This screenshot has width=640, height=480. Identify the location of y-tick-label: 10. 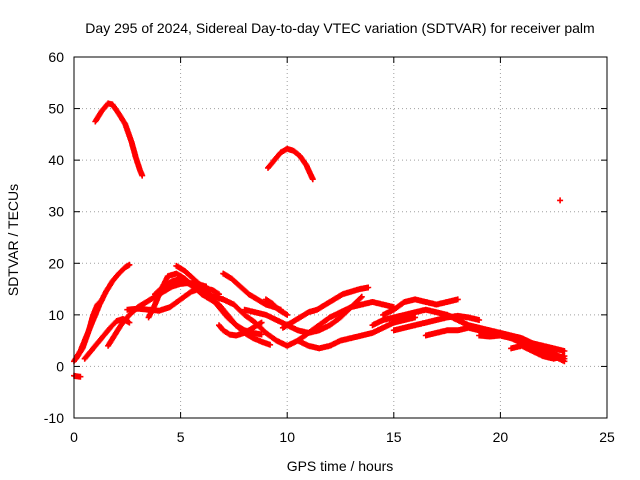
(56, 315).